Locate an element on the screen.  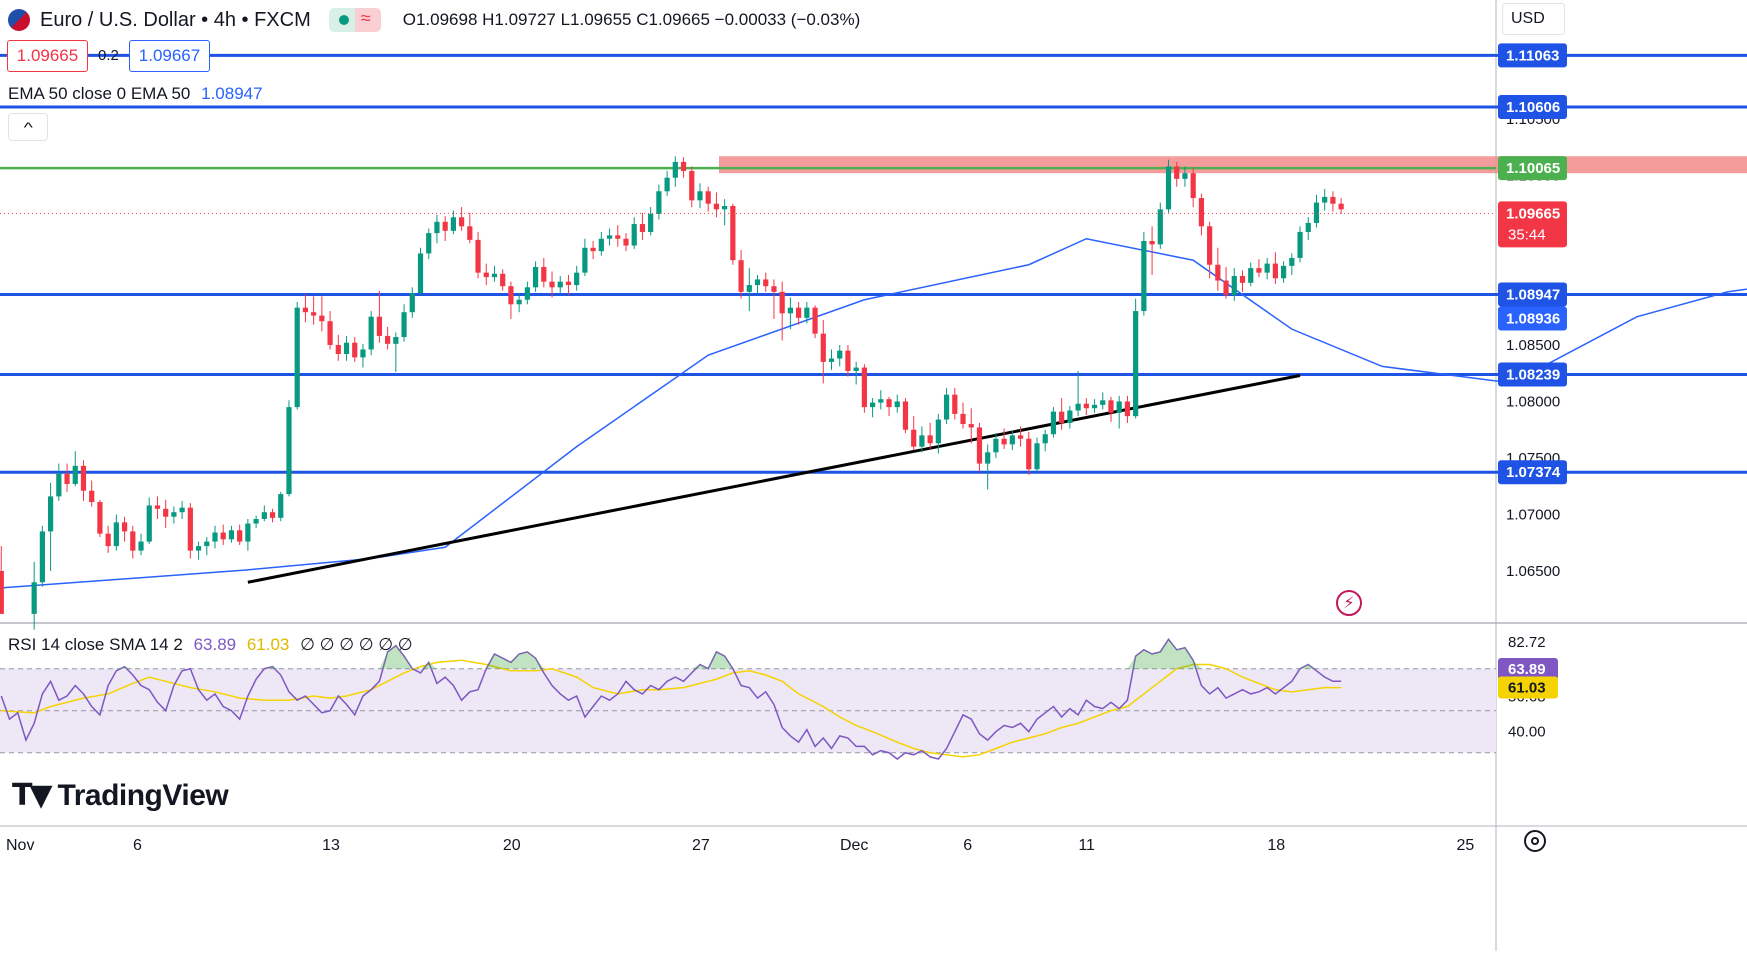
ema-price-label-text: 1.08936 is located at coordinates (1533, 318).